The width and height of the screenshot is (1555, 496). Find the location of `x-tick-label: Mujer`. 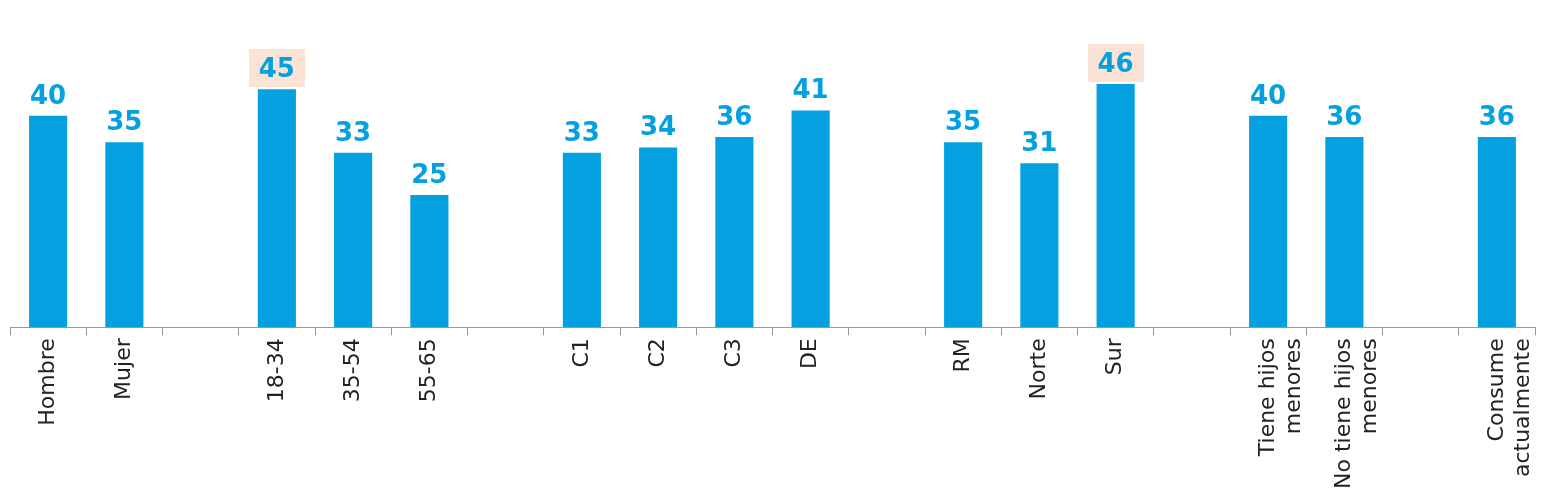

x-tick-label: Mujer is located at coordinates (123, 368).